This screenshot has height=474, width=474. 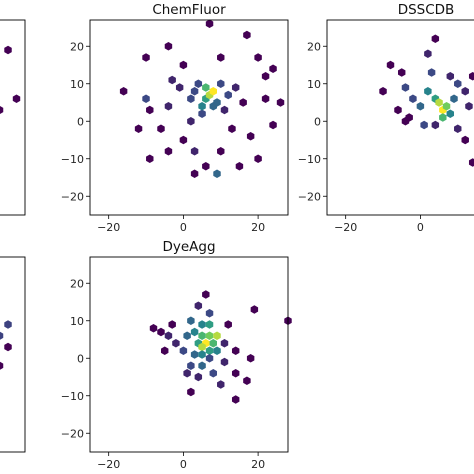 I want to click on y-tick-label: 20, so click(x=77, y=283).